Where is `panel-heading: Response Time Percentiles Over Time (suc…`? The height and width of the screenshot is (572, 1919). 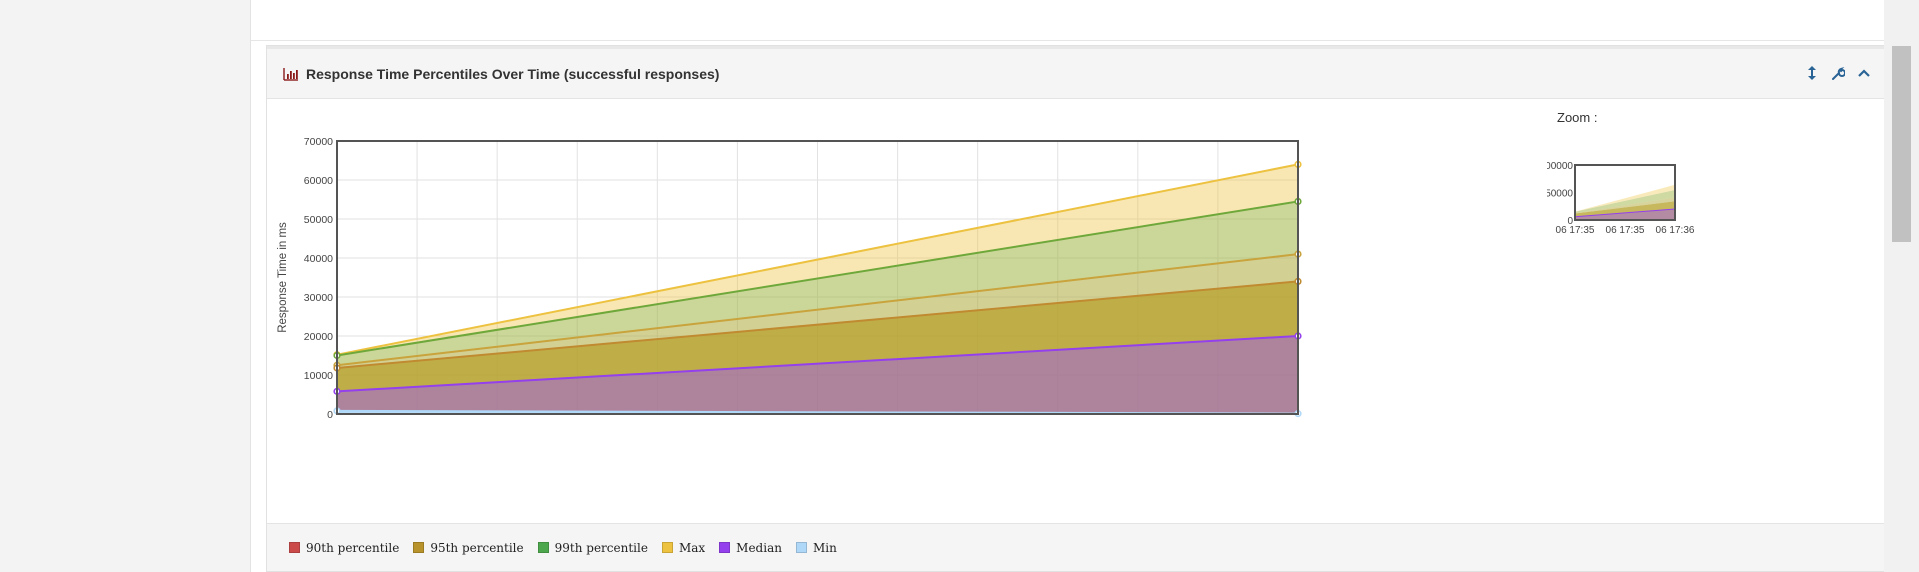 panel-heading: Response Time Percentiles Over Time (suc… is located at coordinates (1076, 72).